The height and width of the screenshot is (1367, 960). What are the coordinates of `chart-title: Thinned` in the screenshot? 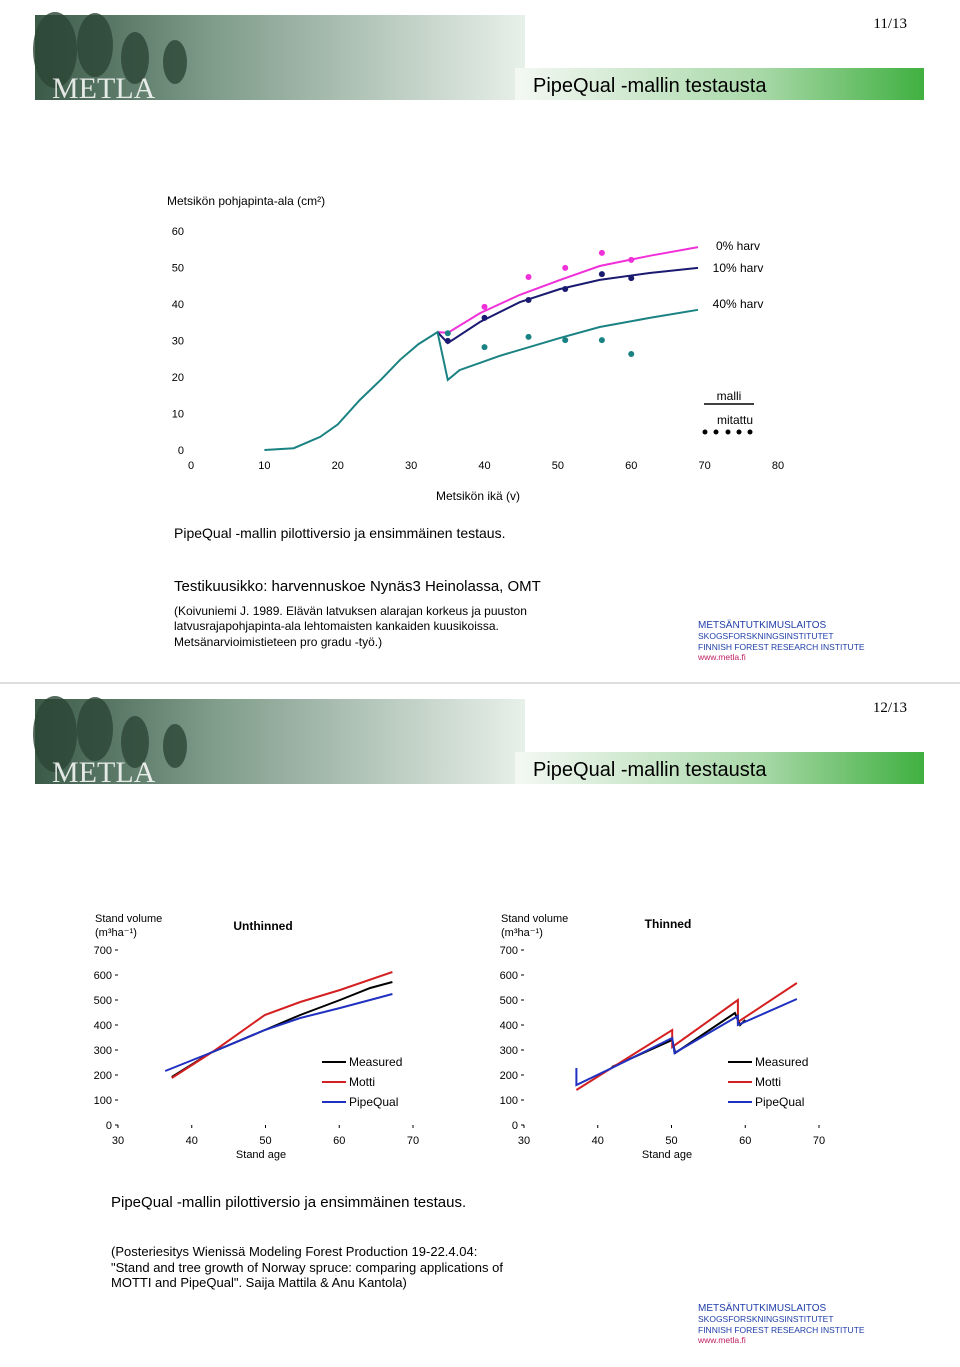 It's located at (668, 924).